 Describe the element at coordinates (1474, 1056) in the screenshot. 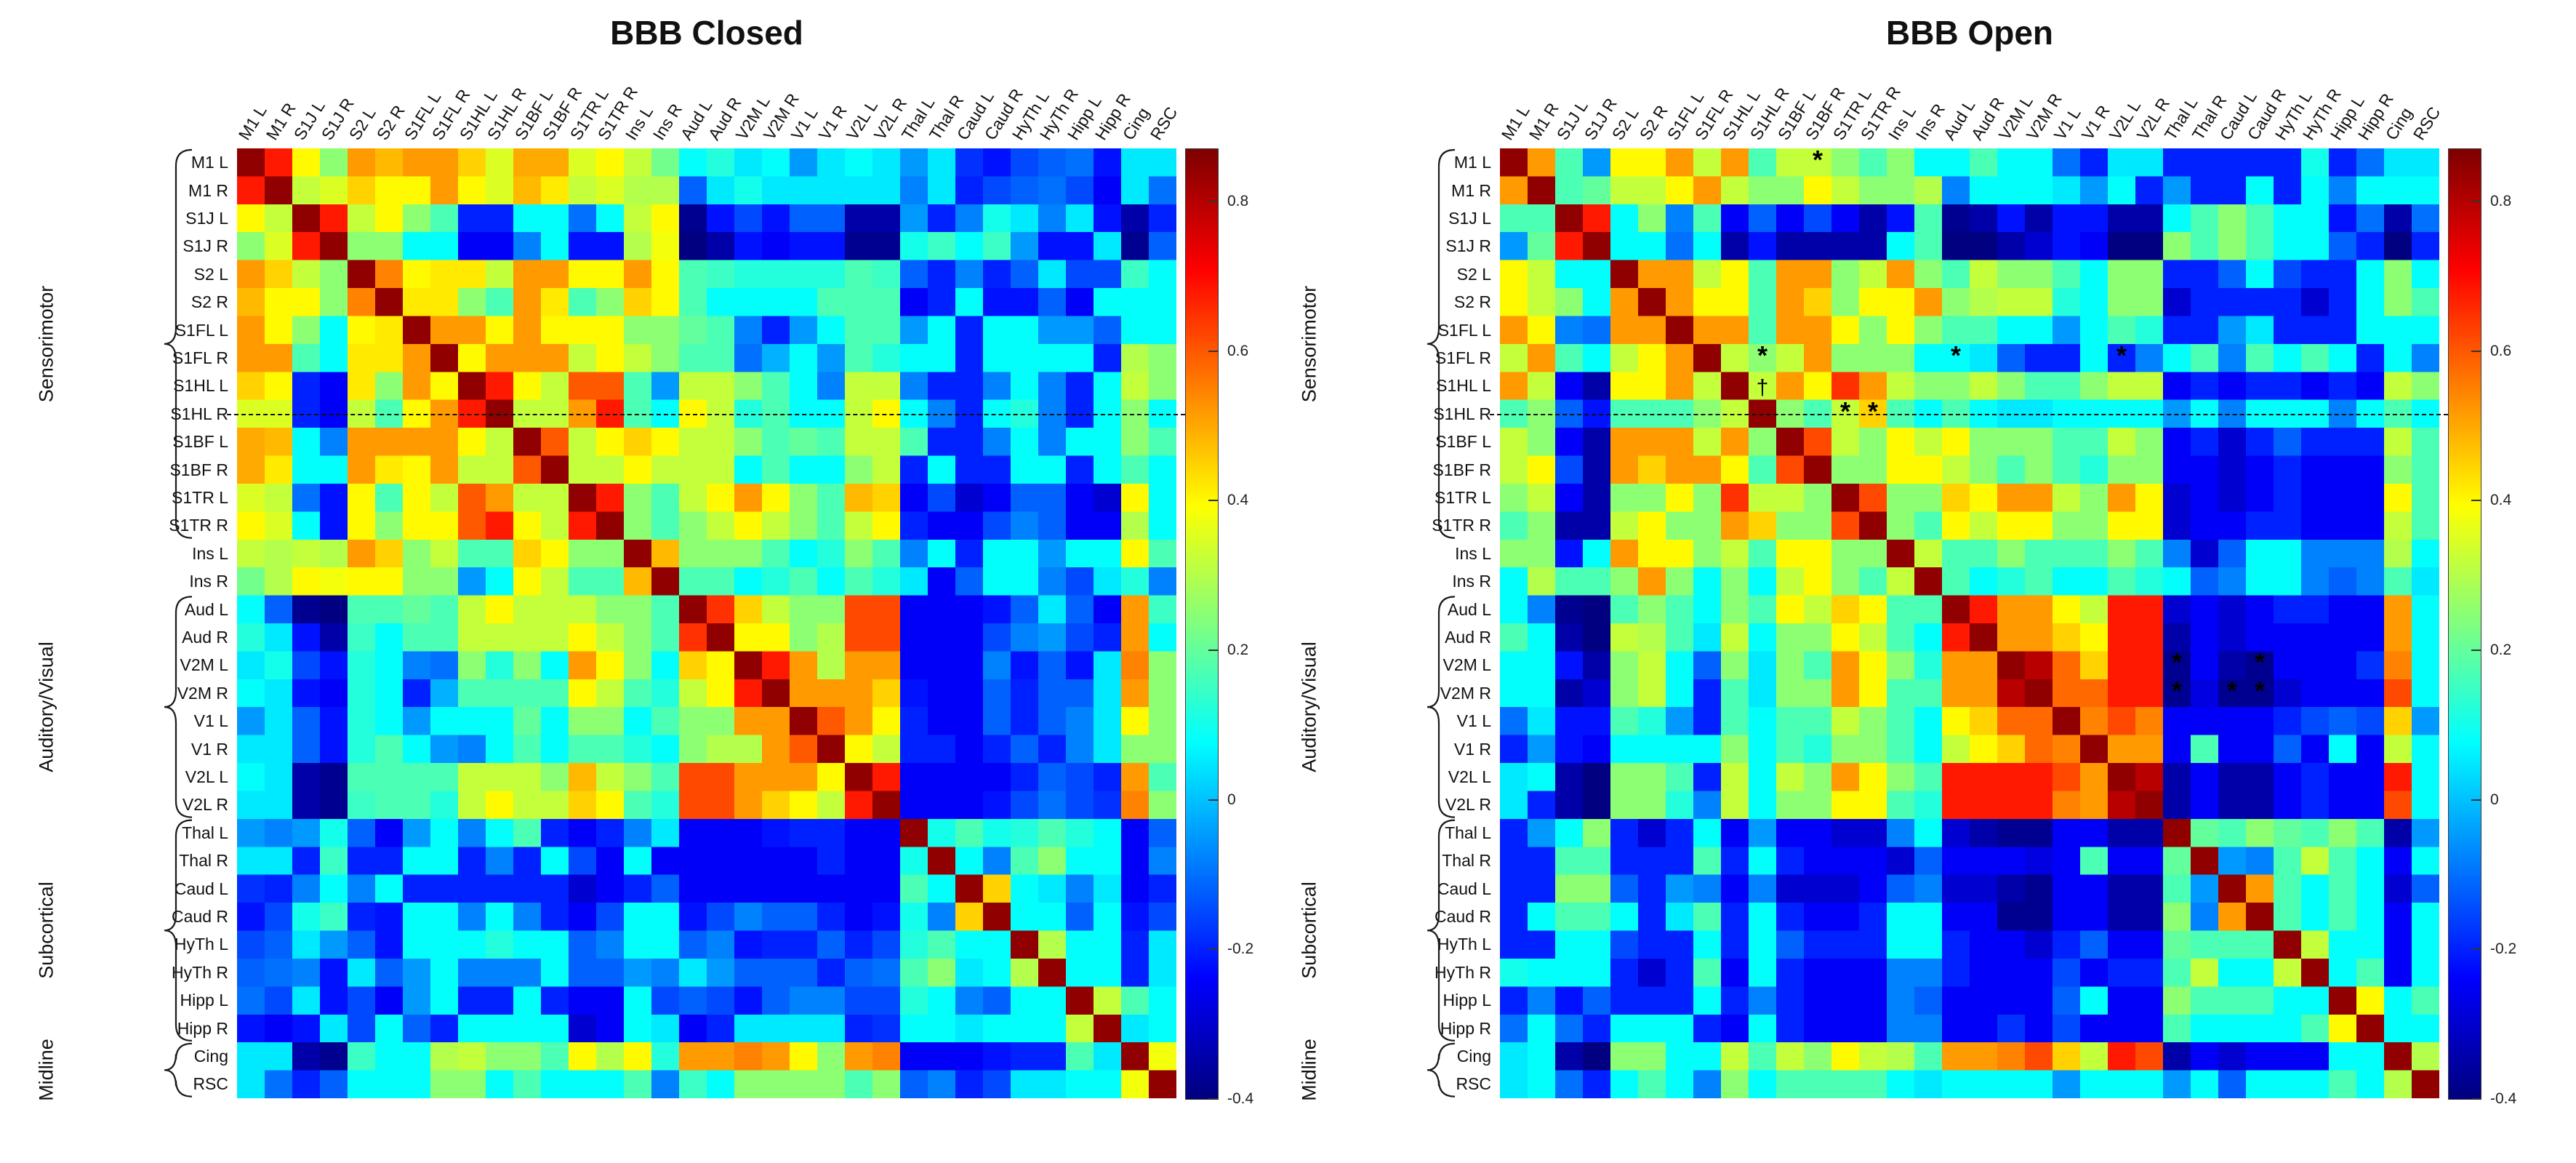

I see `row-label: Cing` at that location.